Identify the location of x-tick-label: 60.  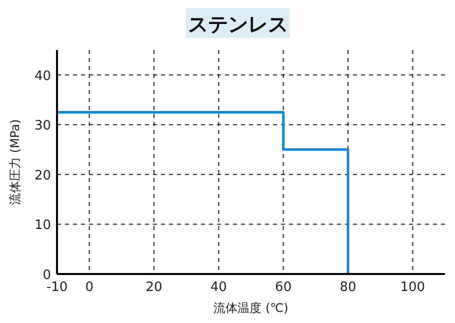
(283, 287).